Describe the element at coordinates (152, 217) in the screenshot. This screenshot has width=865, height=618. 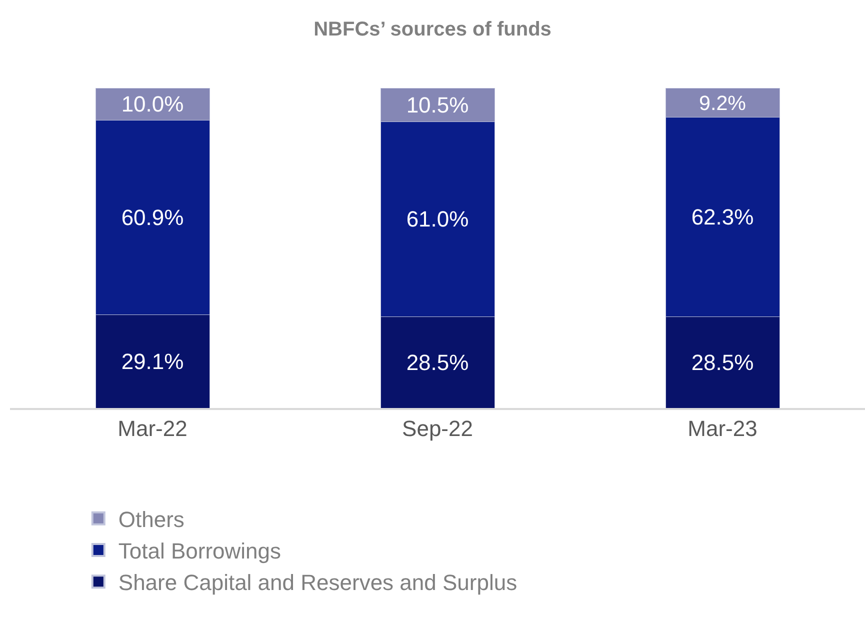
I see `data-label: 60.9%` at that location.